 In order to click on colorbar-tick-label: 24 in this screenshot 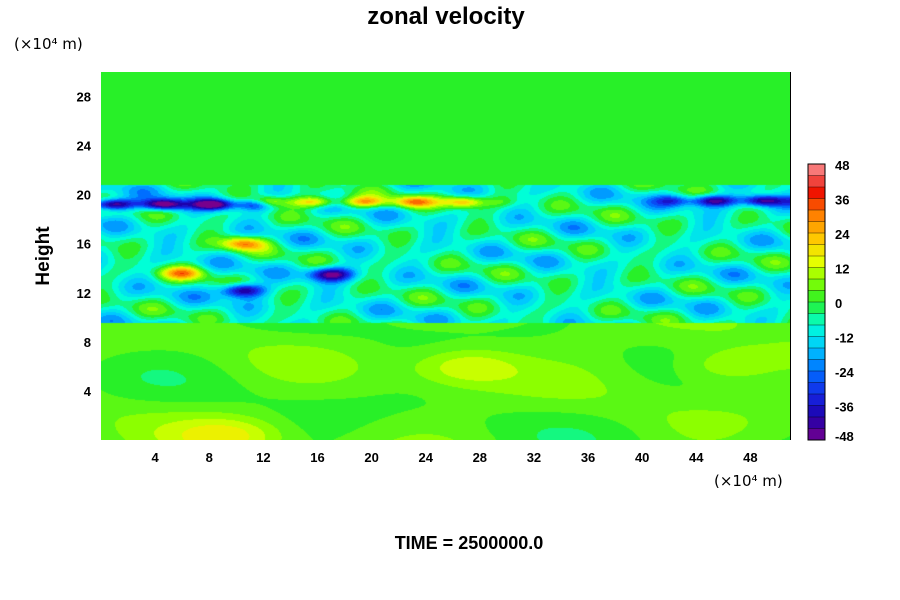, I will do `click(842, 234)`.